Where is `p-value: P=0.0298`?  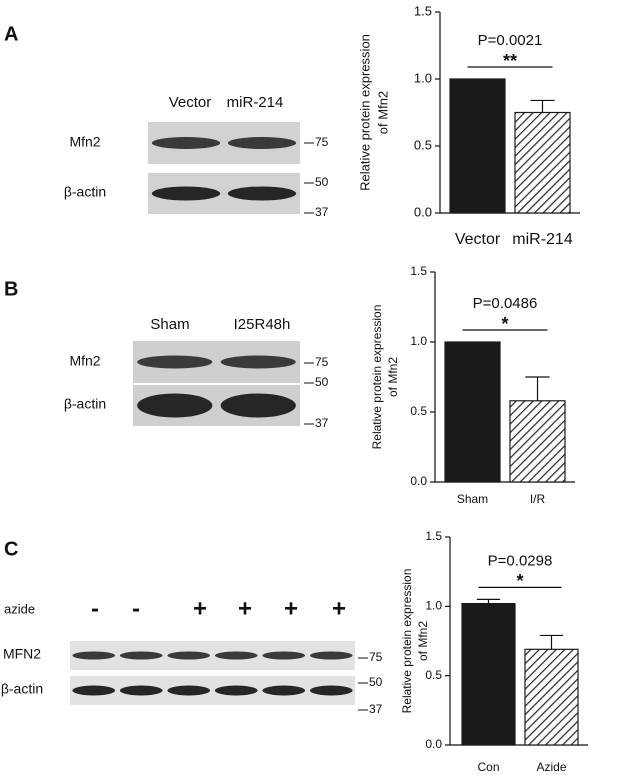 p-value: P=0.0298 is located at coordinates (520, 560).